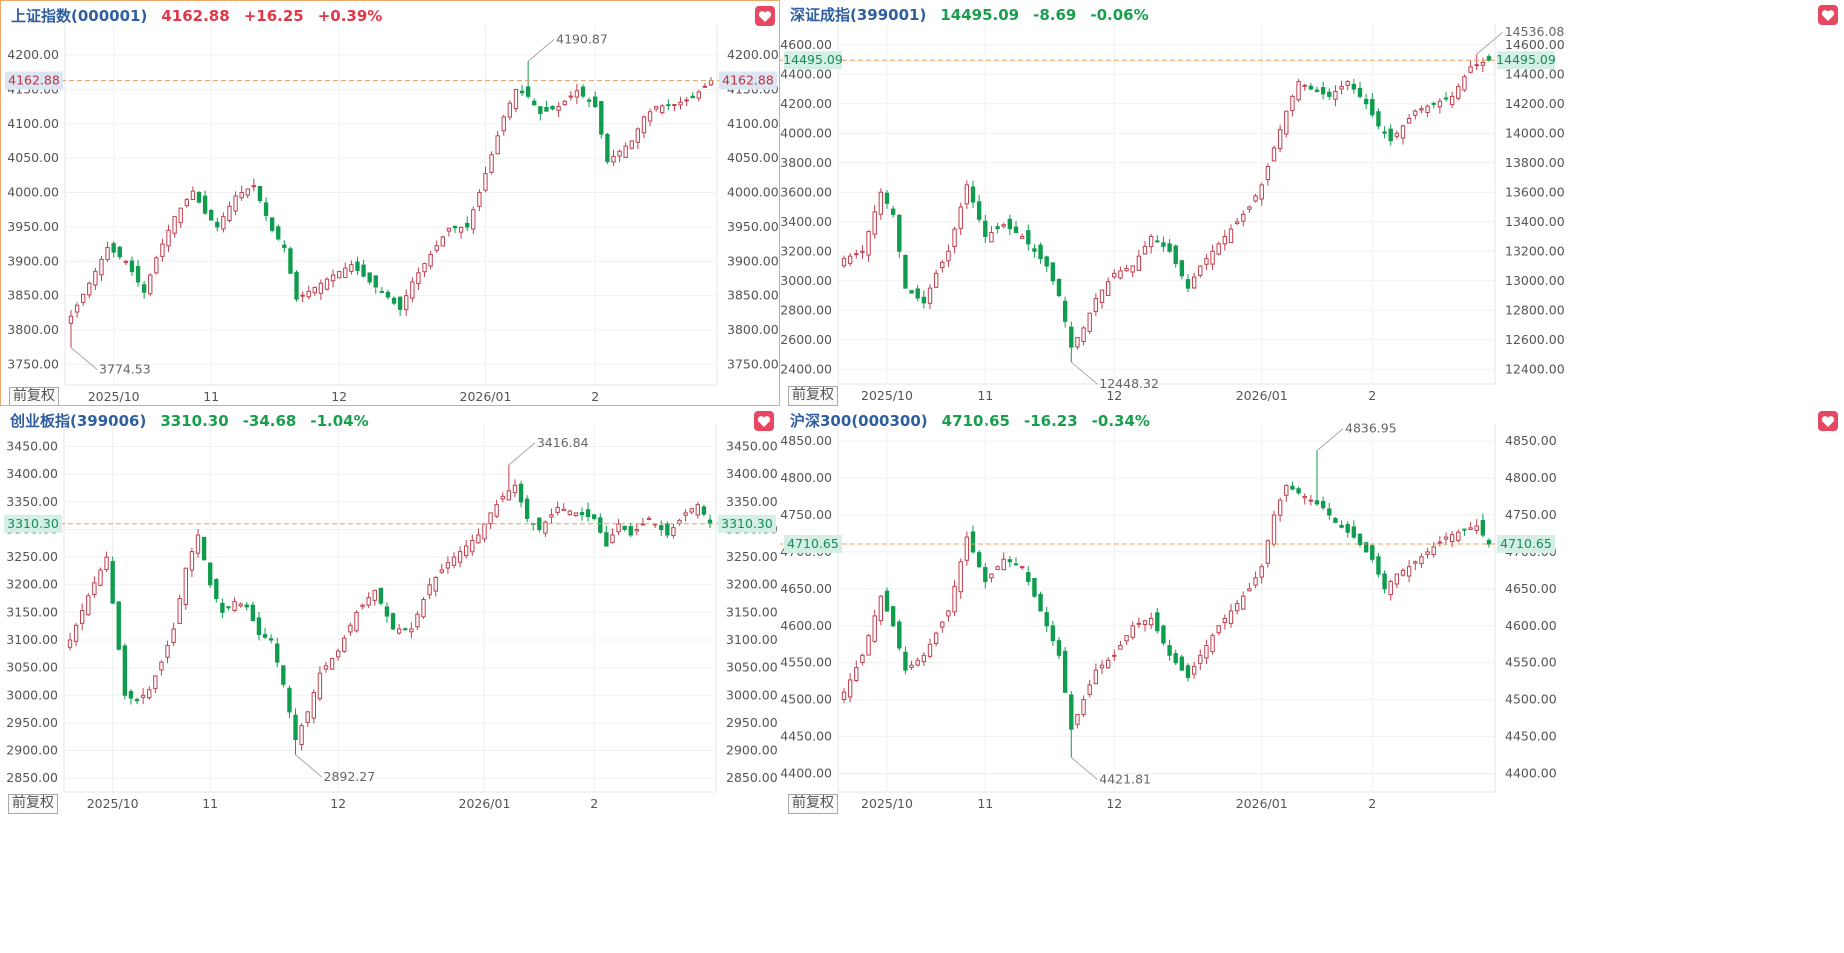  Describe the element at coordinates (806, 221) in the screenshot. I see `y-tick-label-left: 13400.00` at that location.